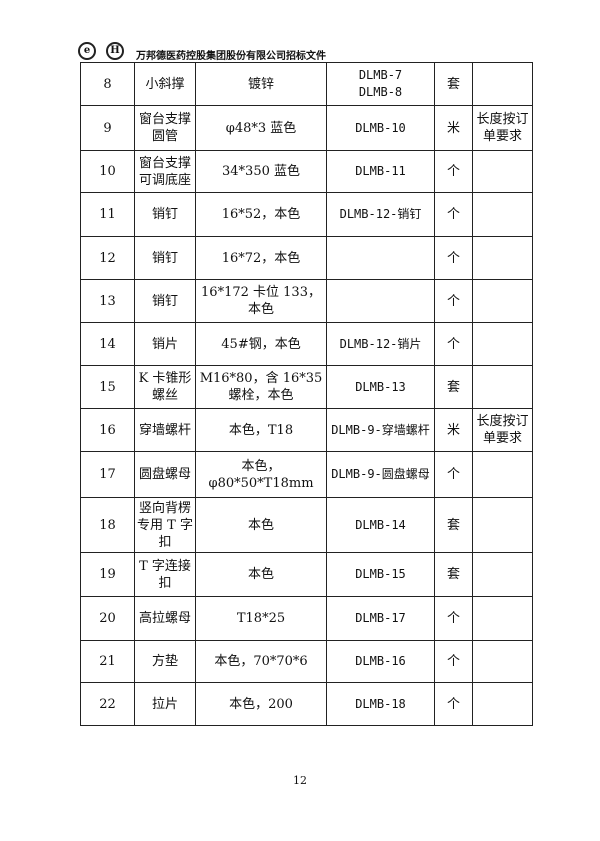 Image resolution: width=600 pixels, height=841 pixels. I want to click on table-row: 18 竖向背楞专用 T 字扣 本色 DLMB-14 套, so click(306, 525).